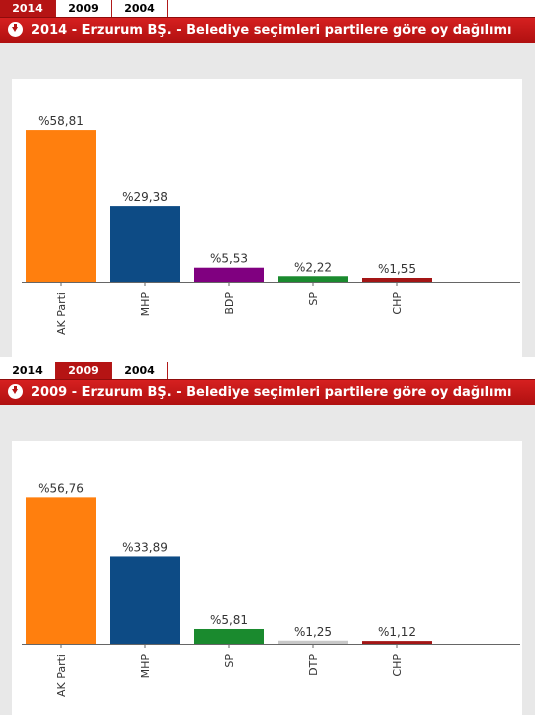  What do you see at coordinates (313, 642) in the screenshot?
I see `bar-dtp` at bounding box center [313, 642].